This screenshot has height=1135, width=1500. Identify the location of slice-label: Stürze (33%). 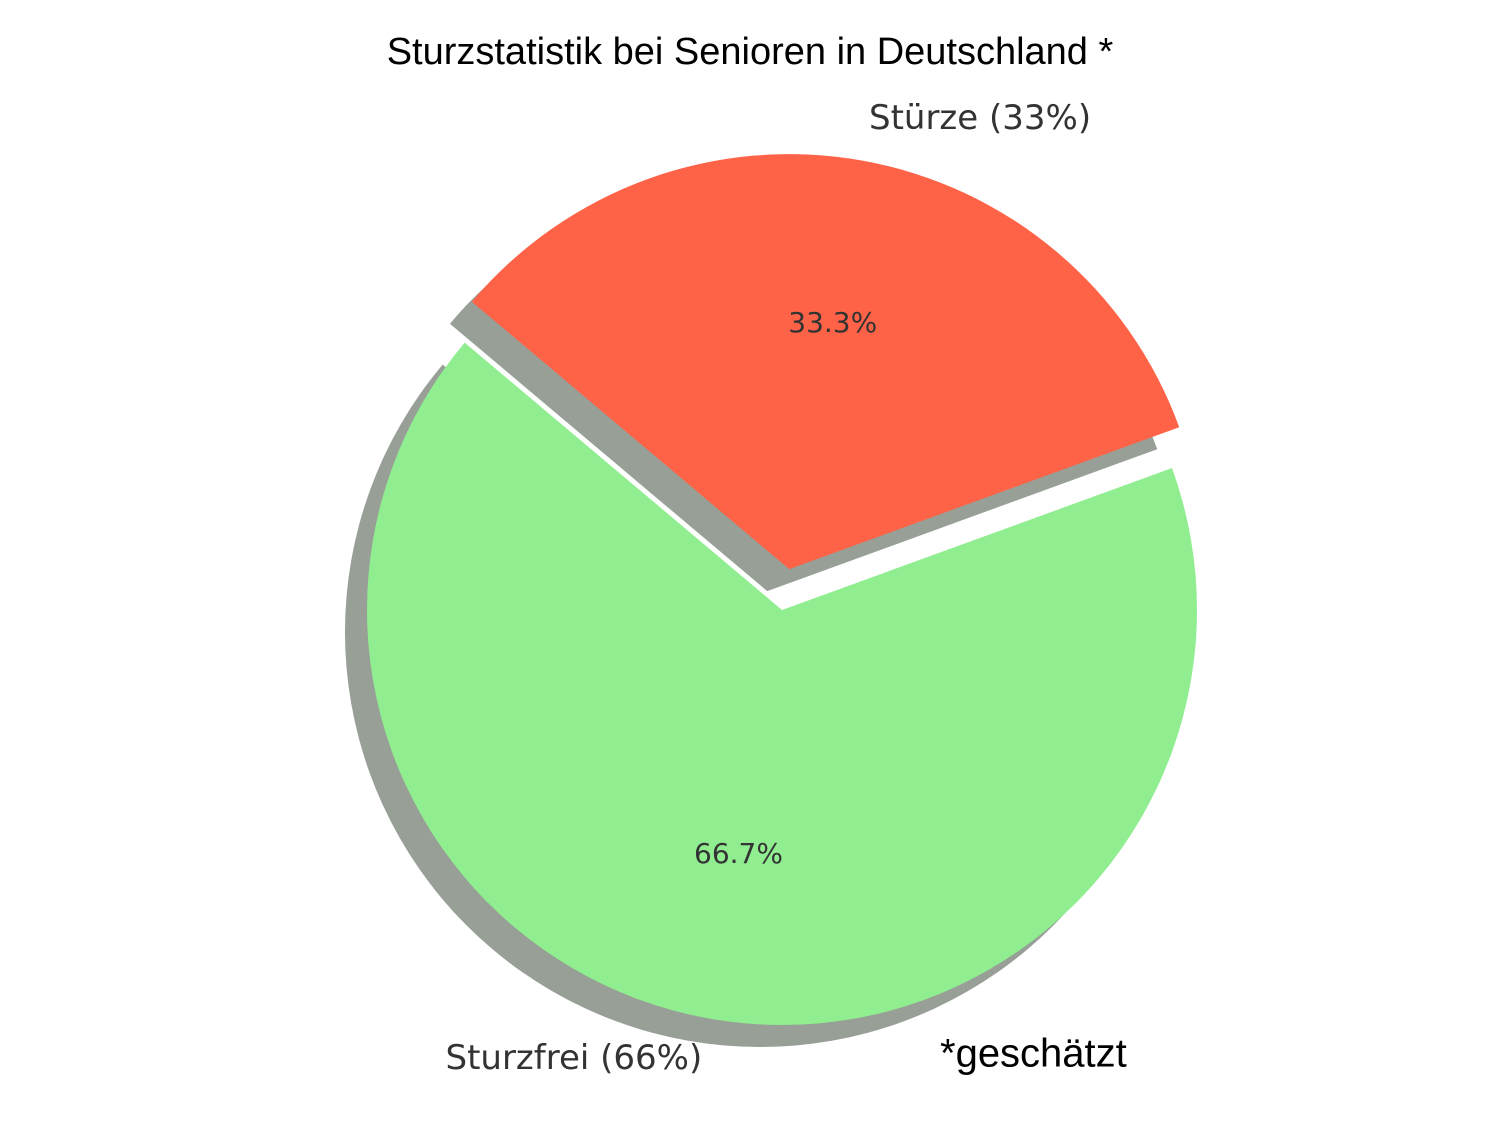
(980, 118).